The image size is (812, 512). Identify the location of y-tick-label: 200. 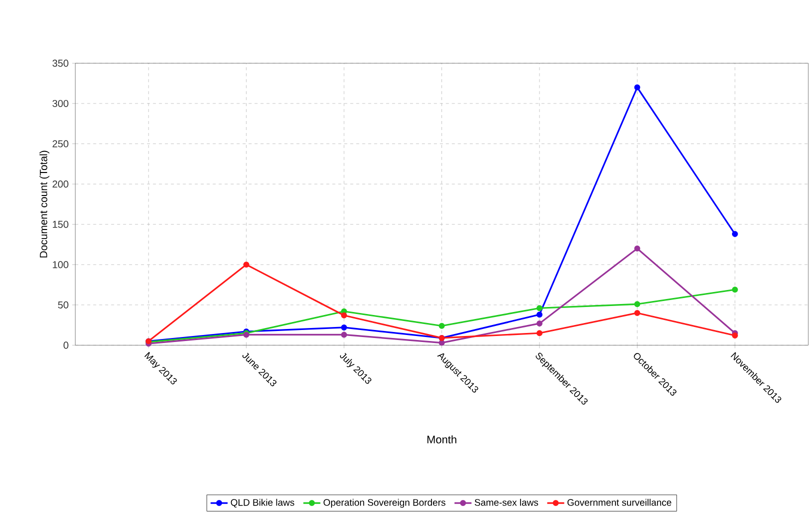
(60, 184).